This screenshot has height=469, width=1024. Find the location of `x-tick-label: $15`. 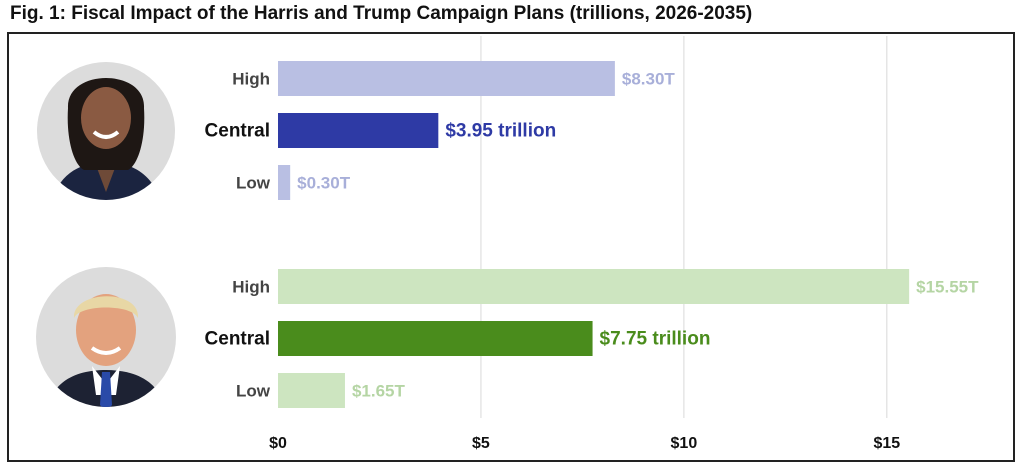

x-tick-label: $15 is located at coordinates (886, 443).